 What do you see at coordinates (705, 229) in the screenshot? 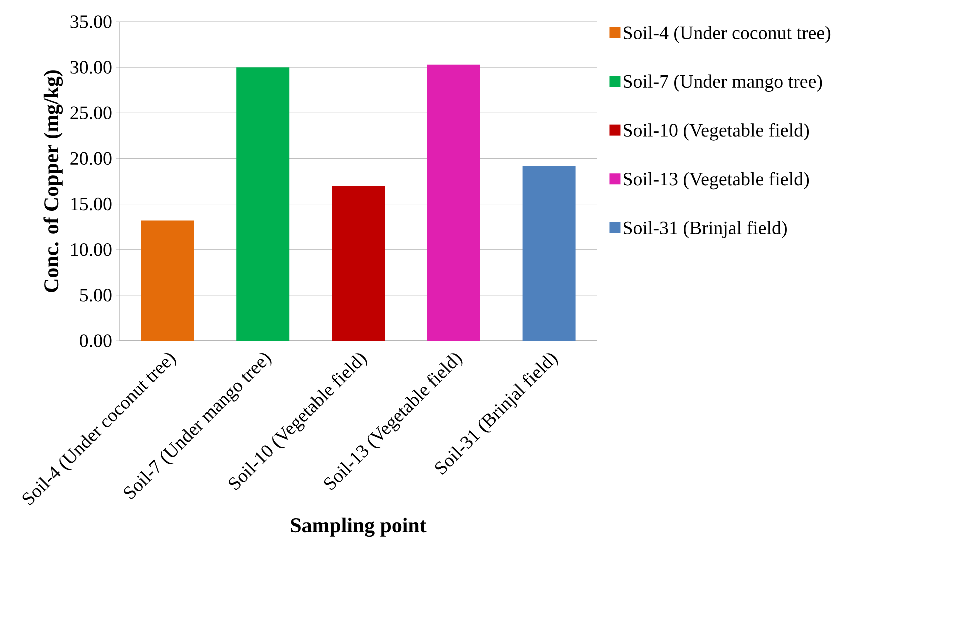
I see `legend-label: Soil-31 (Brinjal field)` at bounding box center [705, 229].